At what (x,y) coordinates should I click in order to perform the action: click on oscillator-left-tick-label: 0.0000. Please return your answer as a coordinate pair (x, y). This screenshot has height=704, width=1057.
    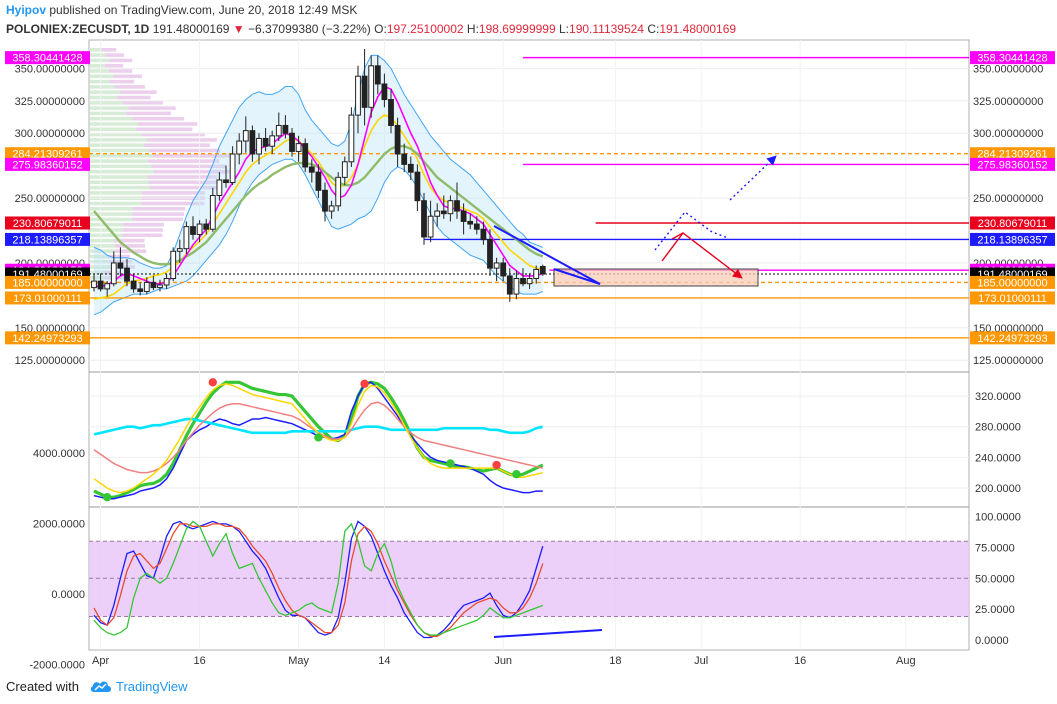
    Looking at the image, I should click on (68, 595).